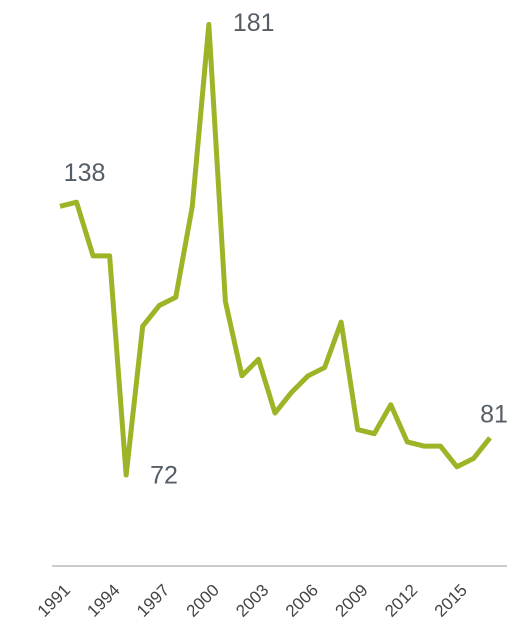  I want to click on x-tick-label: 2009, so click(352, 601).